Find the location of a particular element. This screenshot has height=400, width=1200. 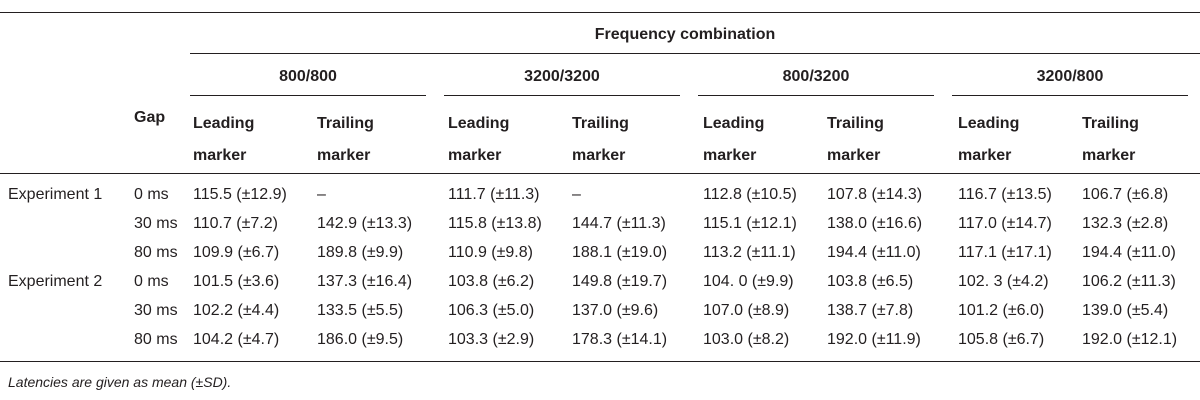

table-cell: 137.0 (±9.6) is located at coordinates (615, 310).